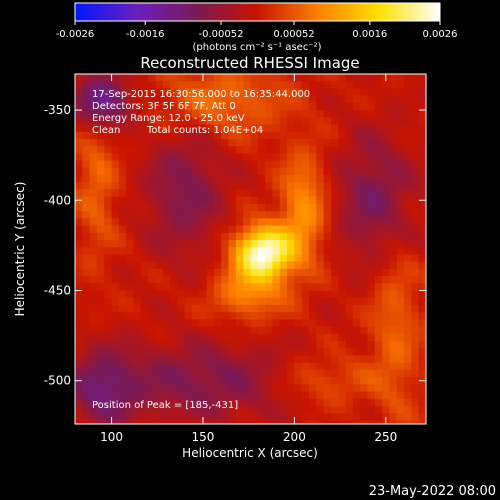 The height and width of the screenshot is (500, 500). I want to click on colorbar-tick-label: 0.0016, so click(369, 34).